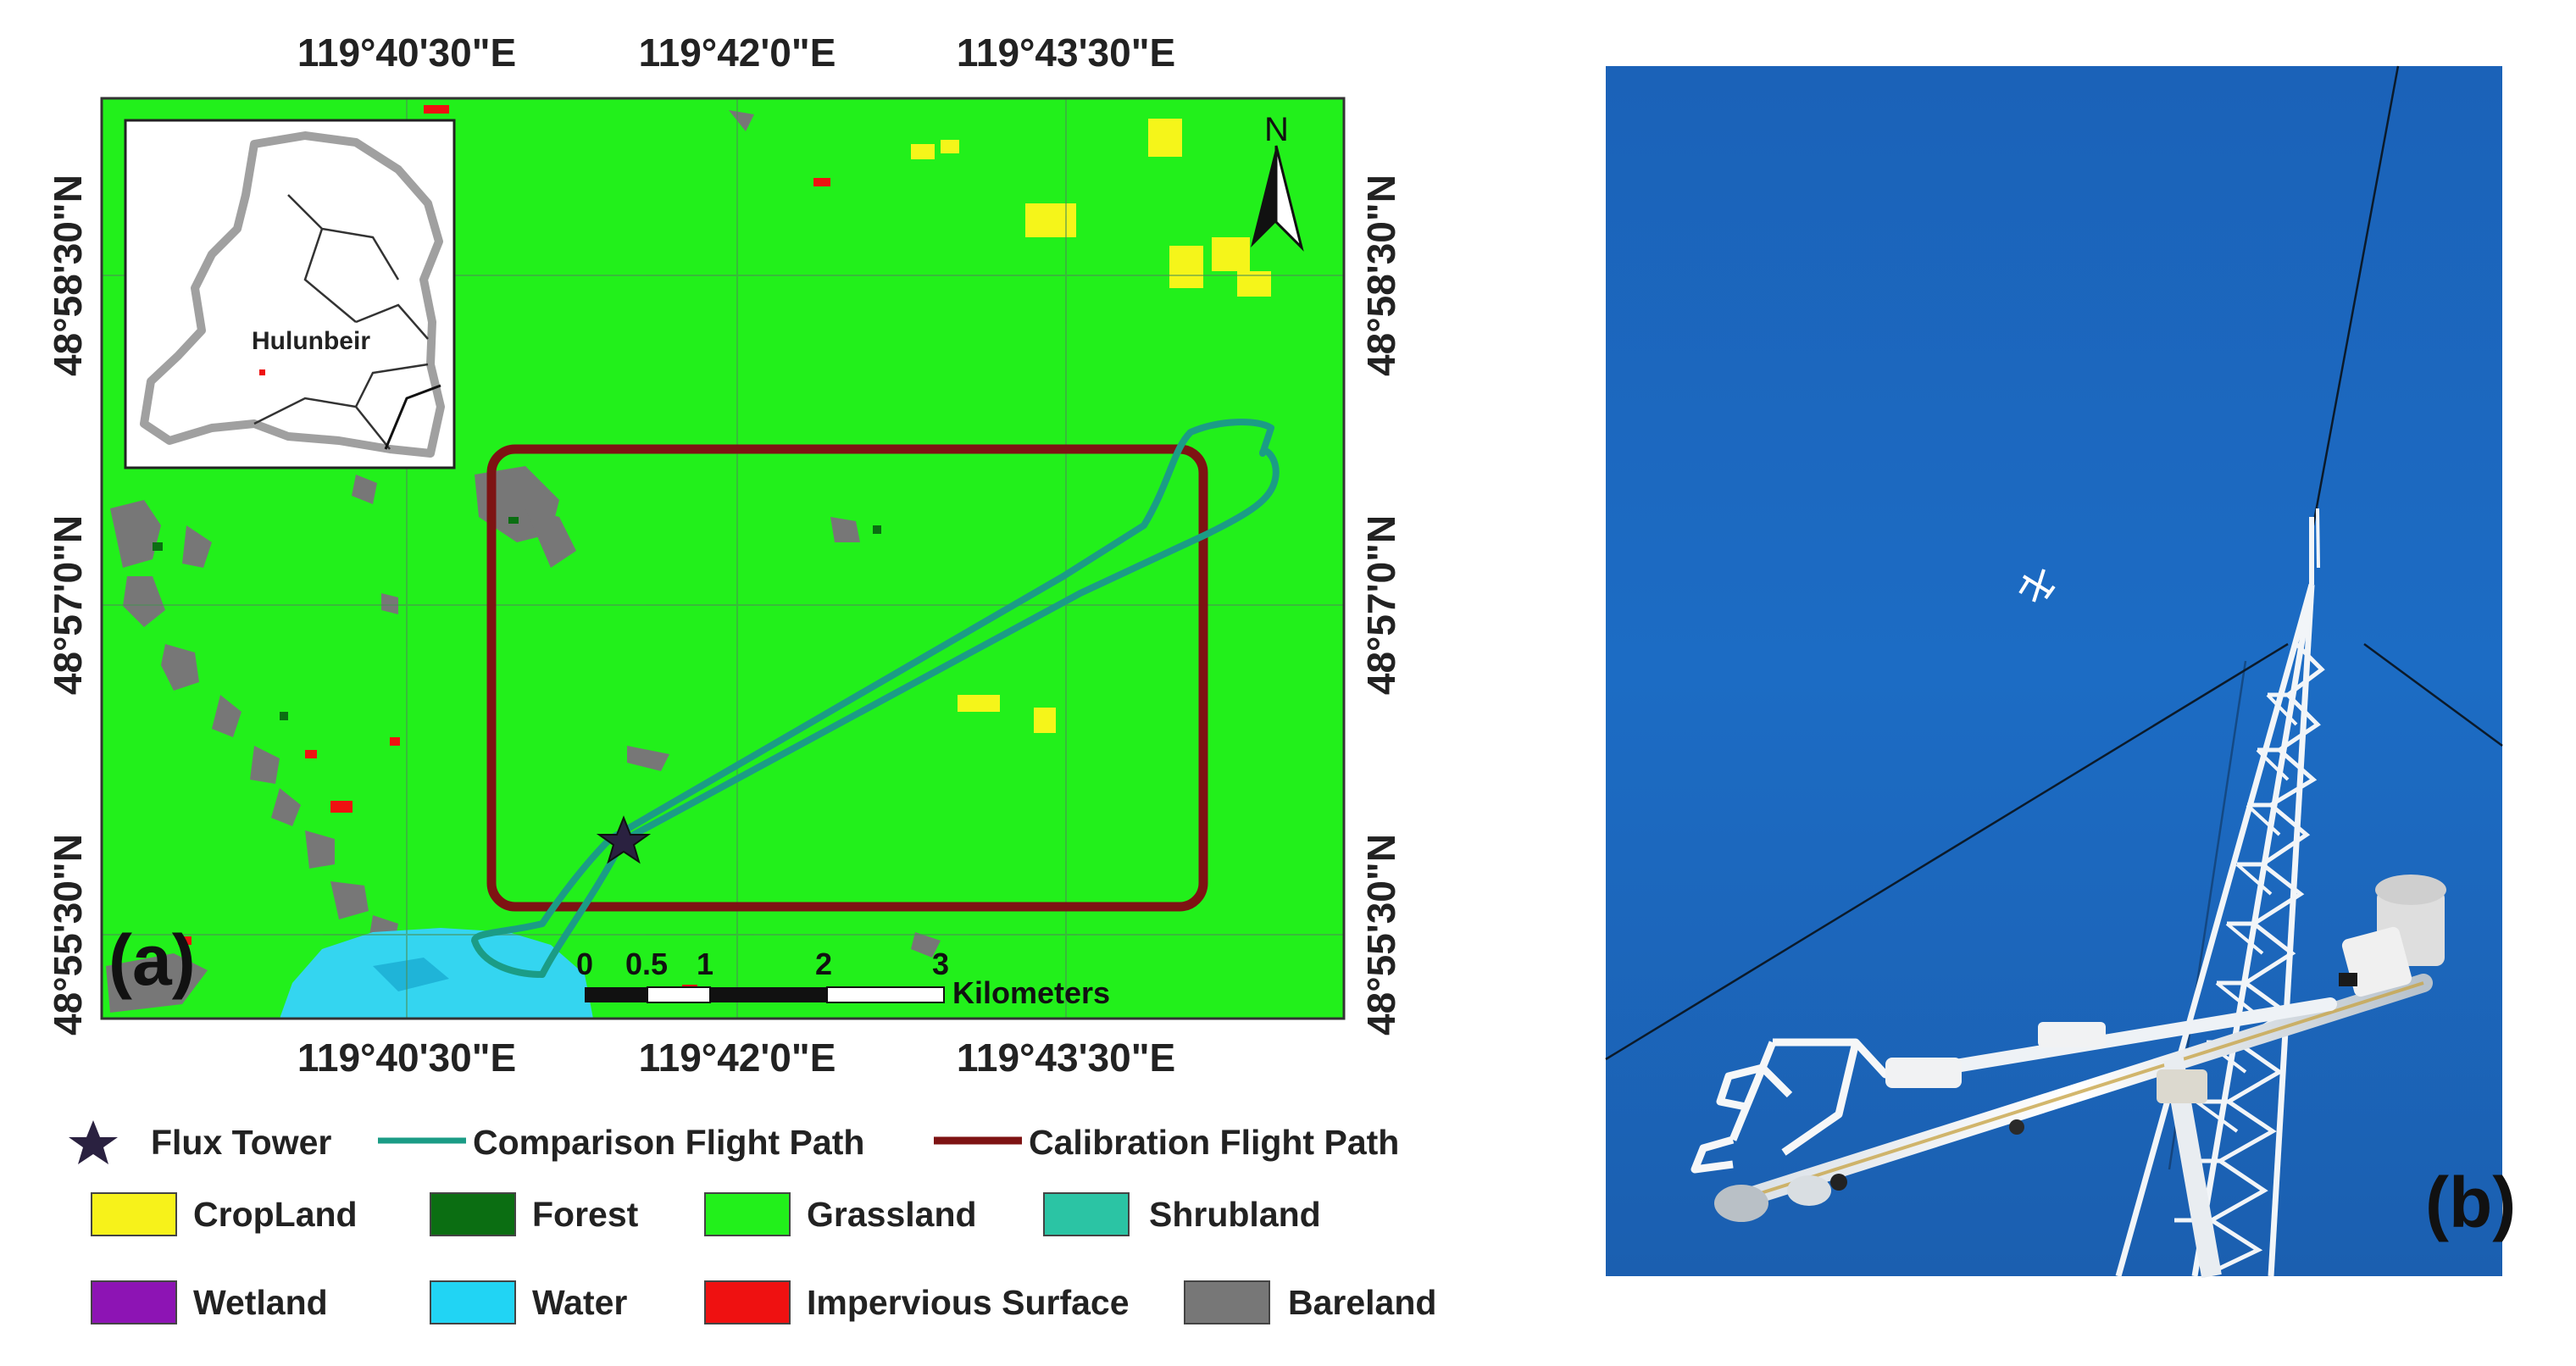  What do you see at coordinates (584, 964) in the screenshot?
I see `scale-tick-0: 0` at bounding box center [584, 964].